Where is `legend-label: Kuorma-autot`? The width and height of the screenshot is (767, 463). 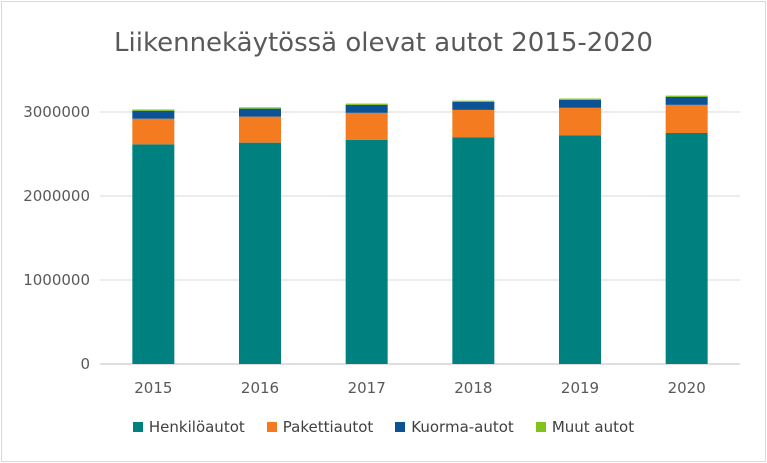 legend-label: Kuorma-autot is located at coordinates (462, 427).